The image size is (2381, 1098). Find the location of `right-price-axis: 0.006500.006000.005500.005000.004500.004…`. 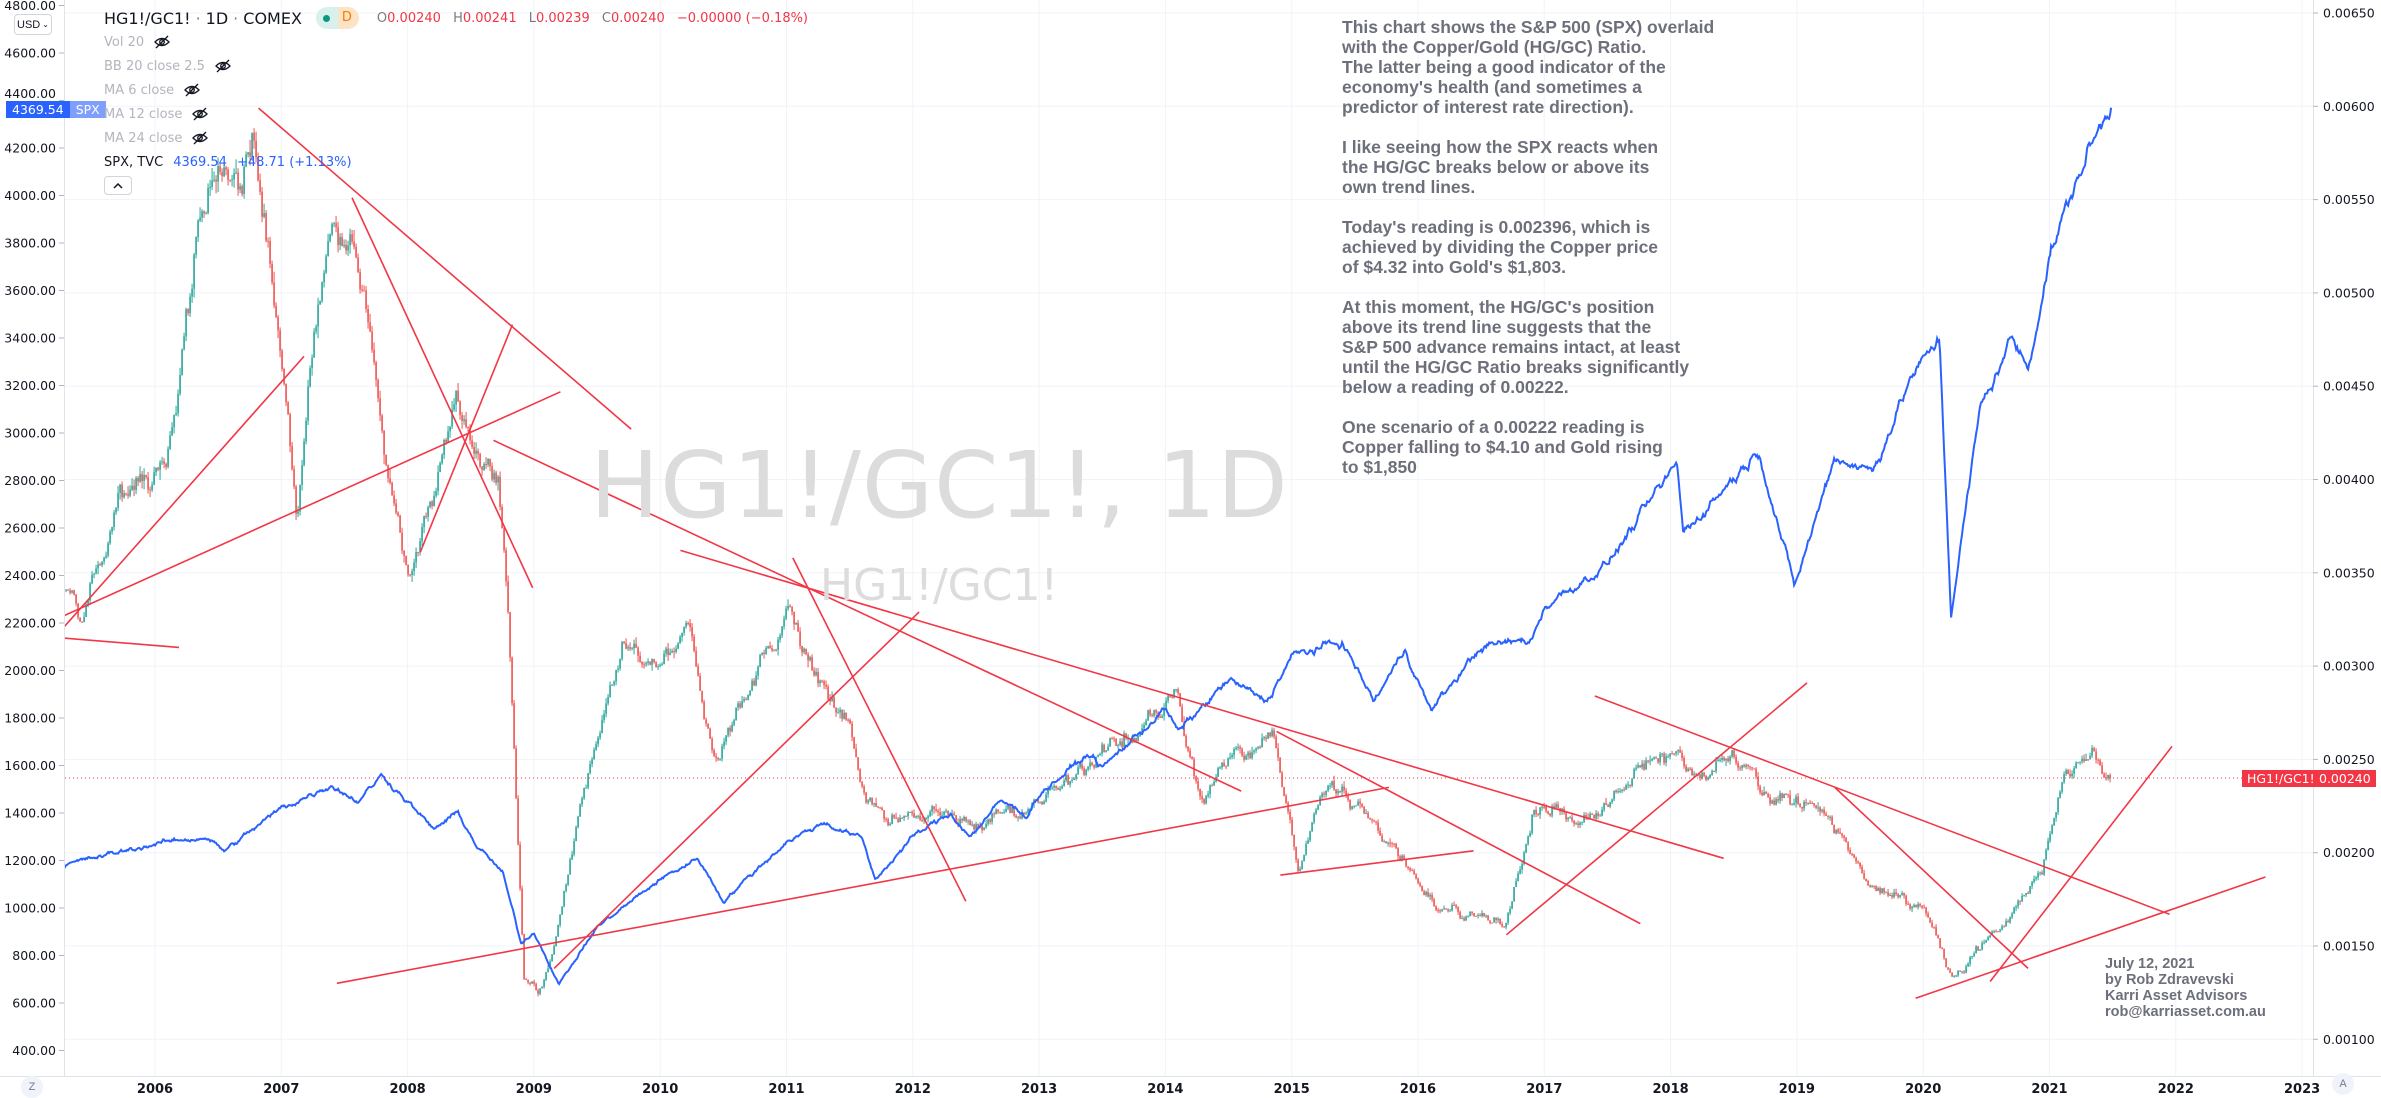

right-price-axis: 0.006500.006000.005500.005000.004500.004… is located at coordinates (2344, 549).